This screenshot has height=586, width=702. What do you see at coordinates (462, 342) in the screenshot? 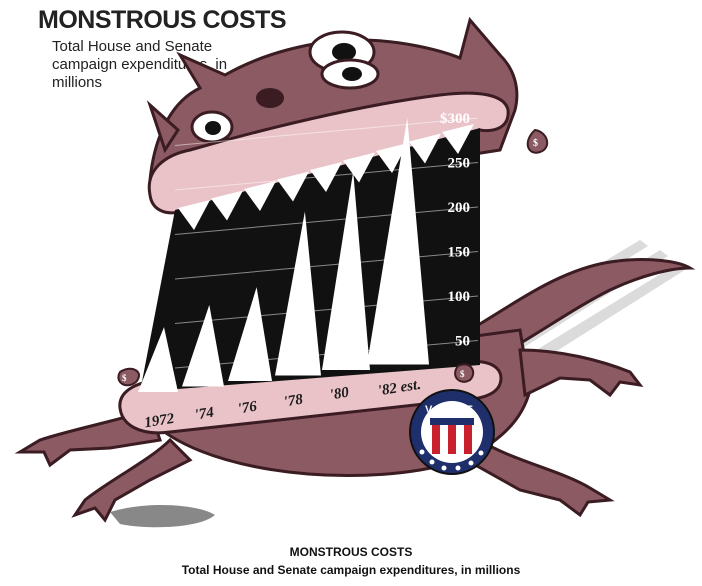
I see `y-tick-label: 50` at bounding box center [462, 342].